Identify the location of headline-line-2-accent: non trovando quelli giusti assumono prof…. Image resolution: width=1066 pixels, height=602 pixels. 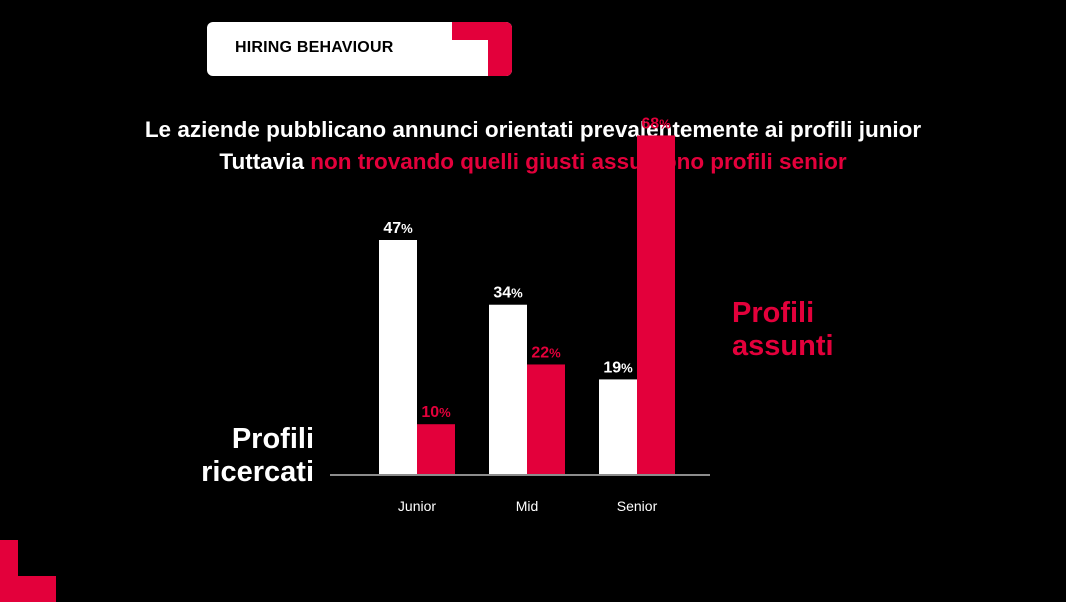
(578, 161).